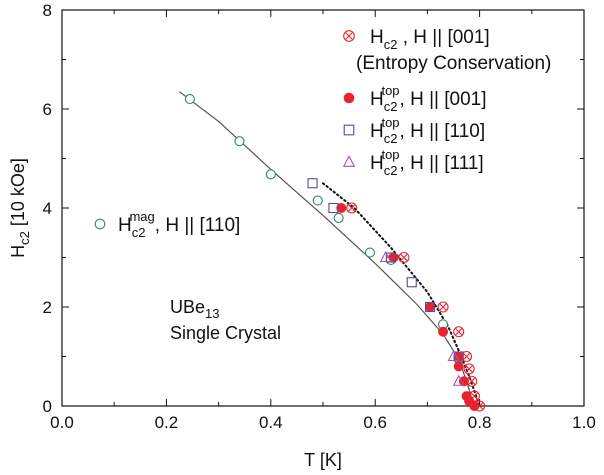 Image resolution: width=604 pixels, height=475 pixels. I want to click on x-tick-label: 0.0, so click(62, 422).